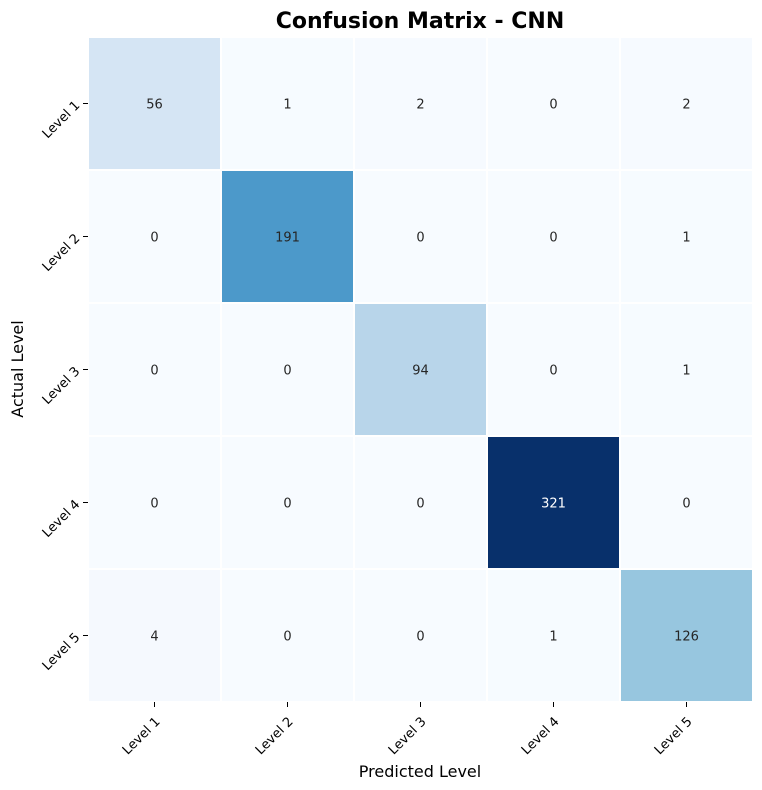 The image size is (762, 790). What do you see at coordinates (17, 368) in the screenshot?
I see `y-axis-label: Actual Level` at bounding box center [17, 368].